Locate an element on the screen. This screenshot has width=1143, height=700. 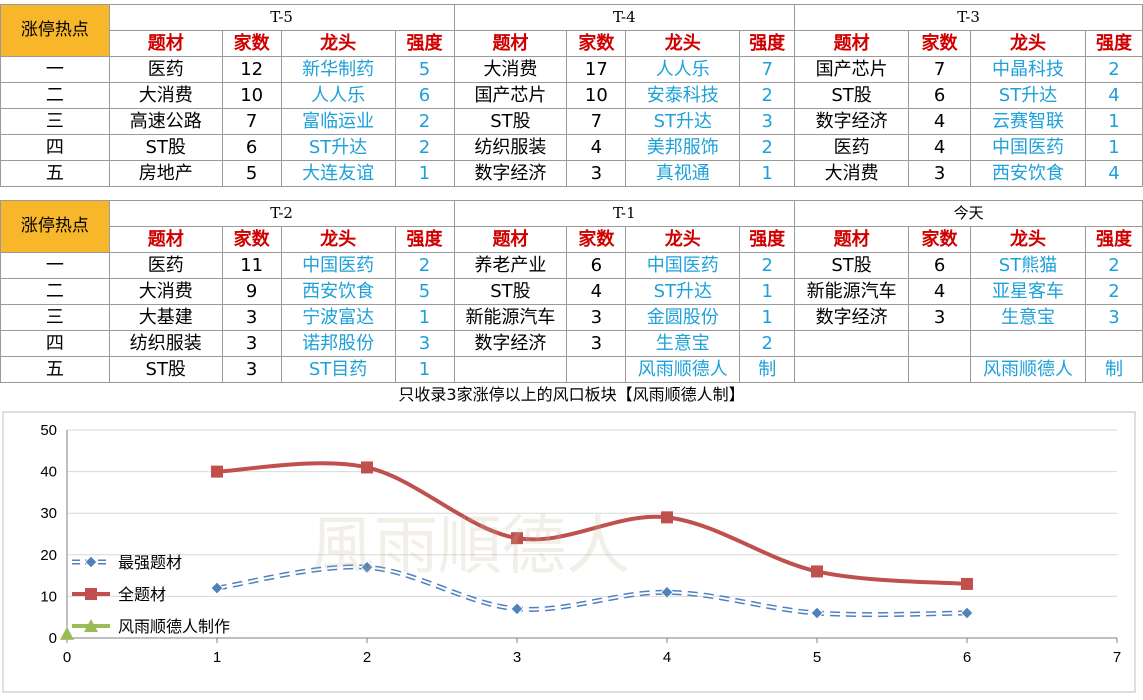
strength-cell: 4 is located at coordinates (1113, 95).